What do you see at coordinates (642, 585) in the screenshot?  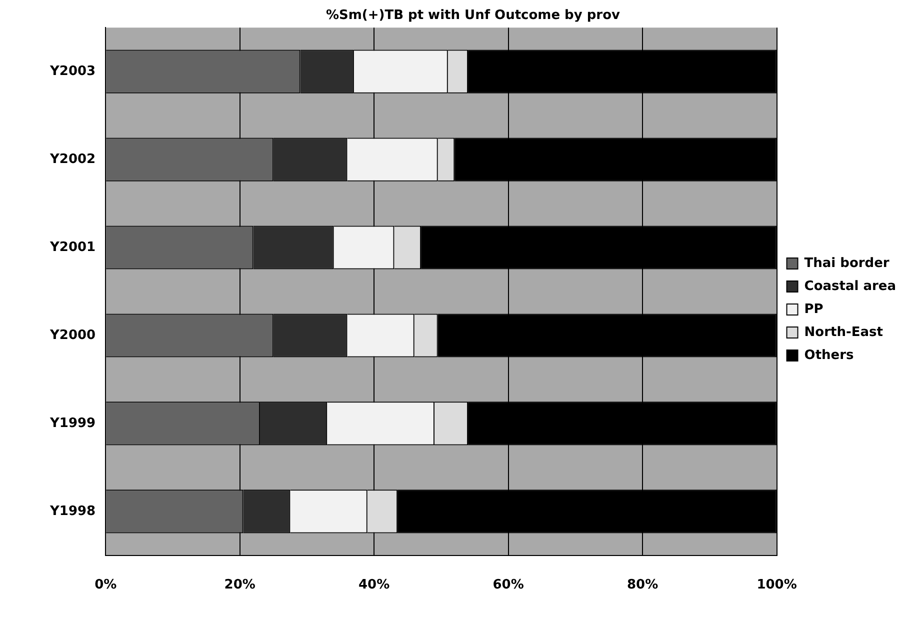 I see `x-tick-label: 80%` at bounding box center [642, 585].